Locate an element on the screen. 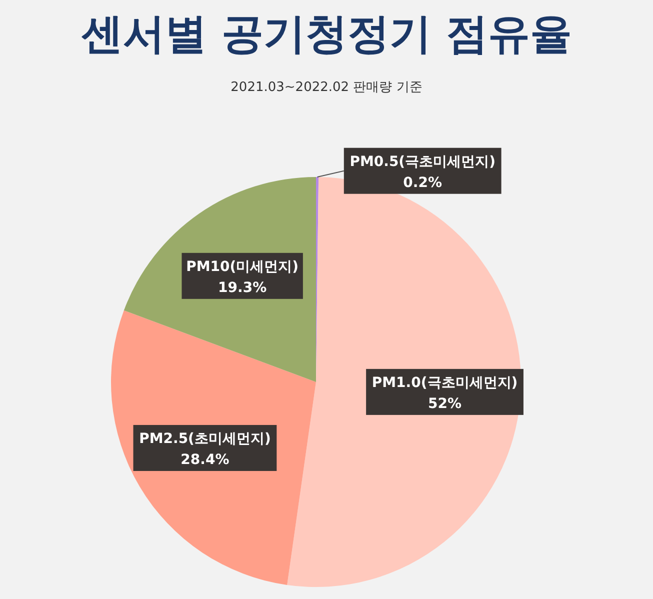 Image resolution: width=653 pixels, height=599 pixels. data-label: 19.3% is located at coordinates (242, 288).